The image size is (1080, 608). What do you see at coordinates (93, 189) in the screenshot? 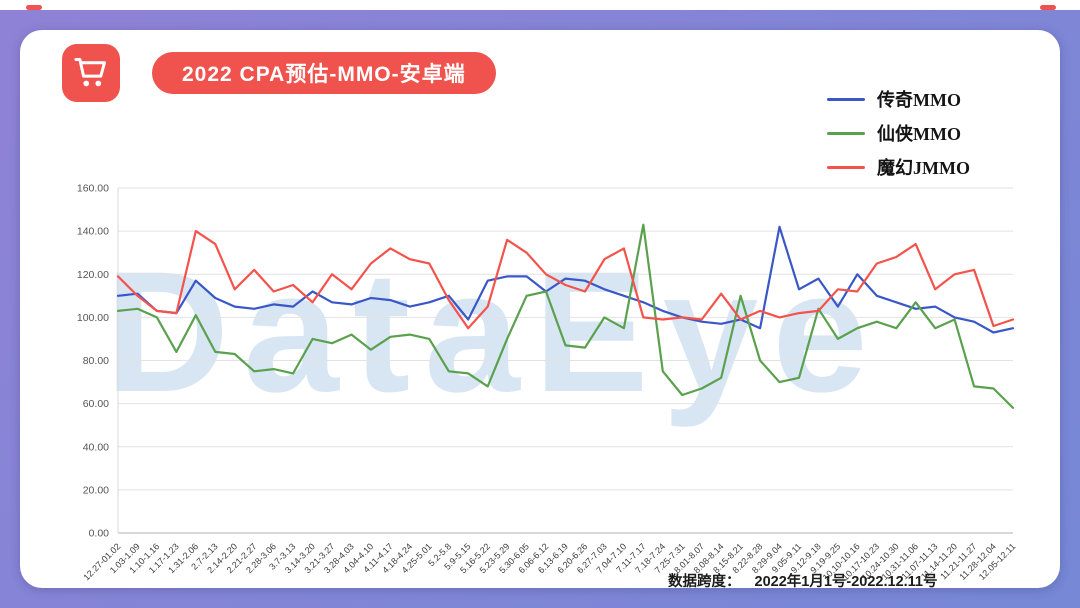
I see `y-axis-tick-label: 160.00` at bounding box center [93, 189].